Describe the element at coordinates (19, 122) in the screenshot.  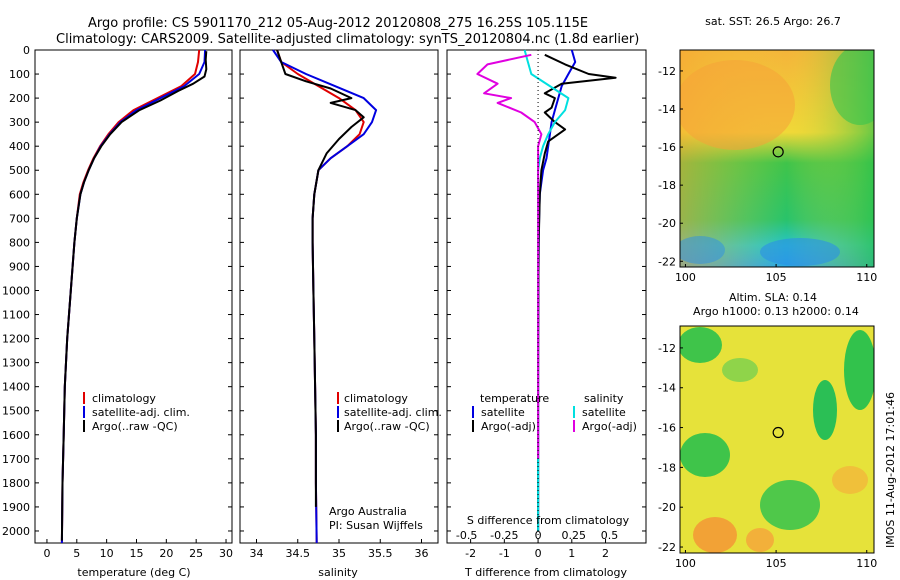
I see `y-tick-label: 300` at that location.